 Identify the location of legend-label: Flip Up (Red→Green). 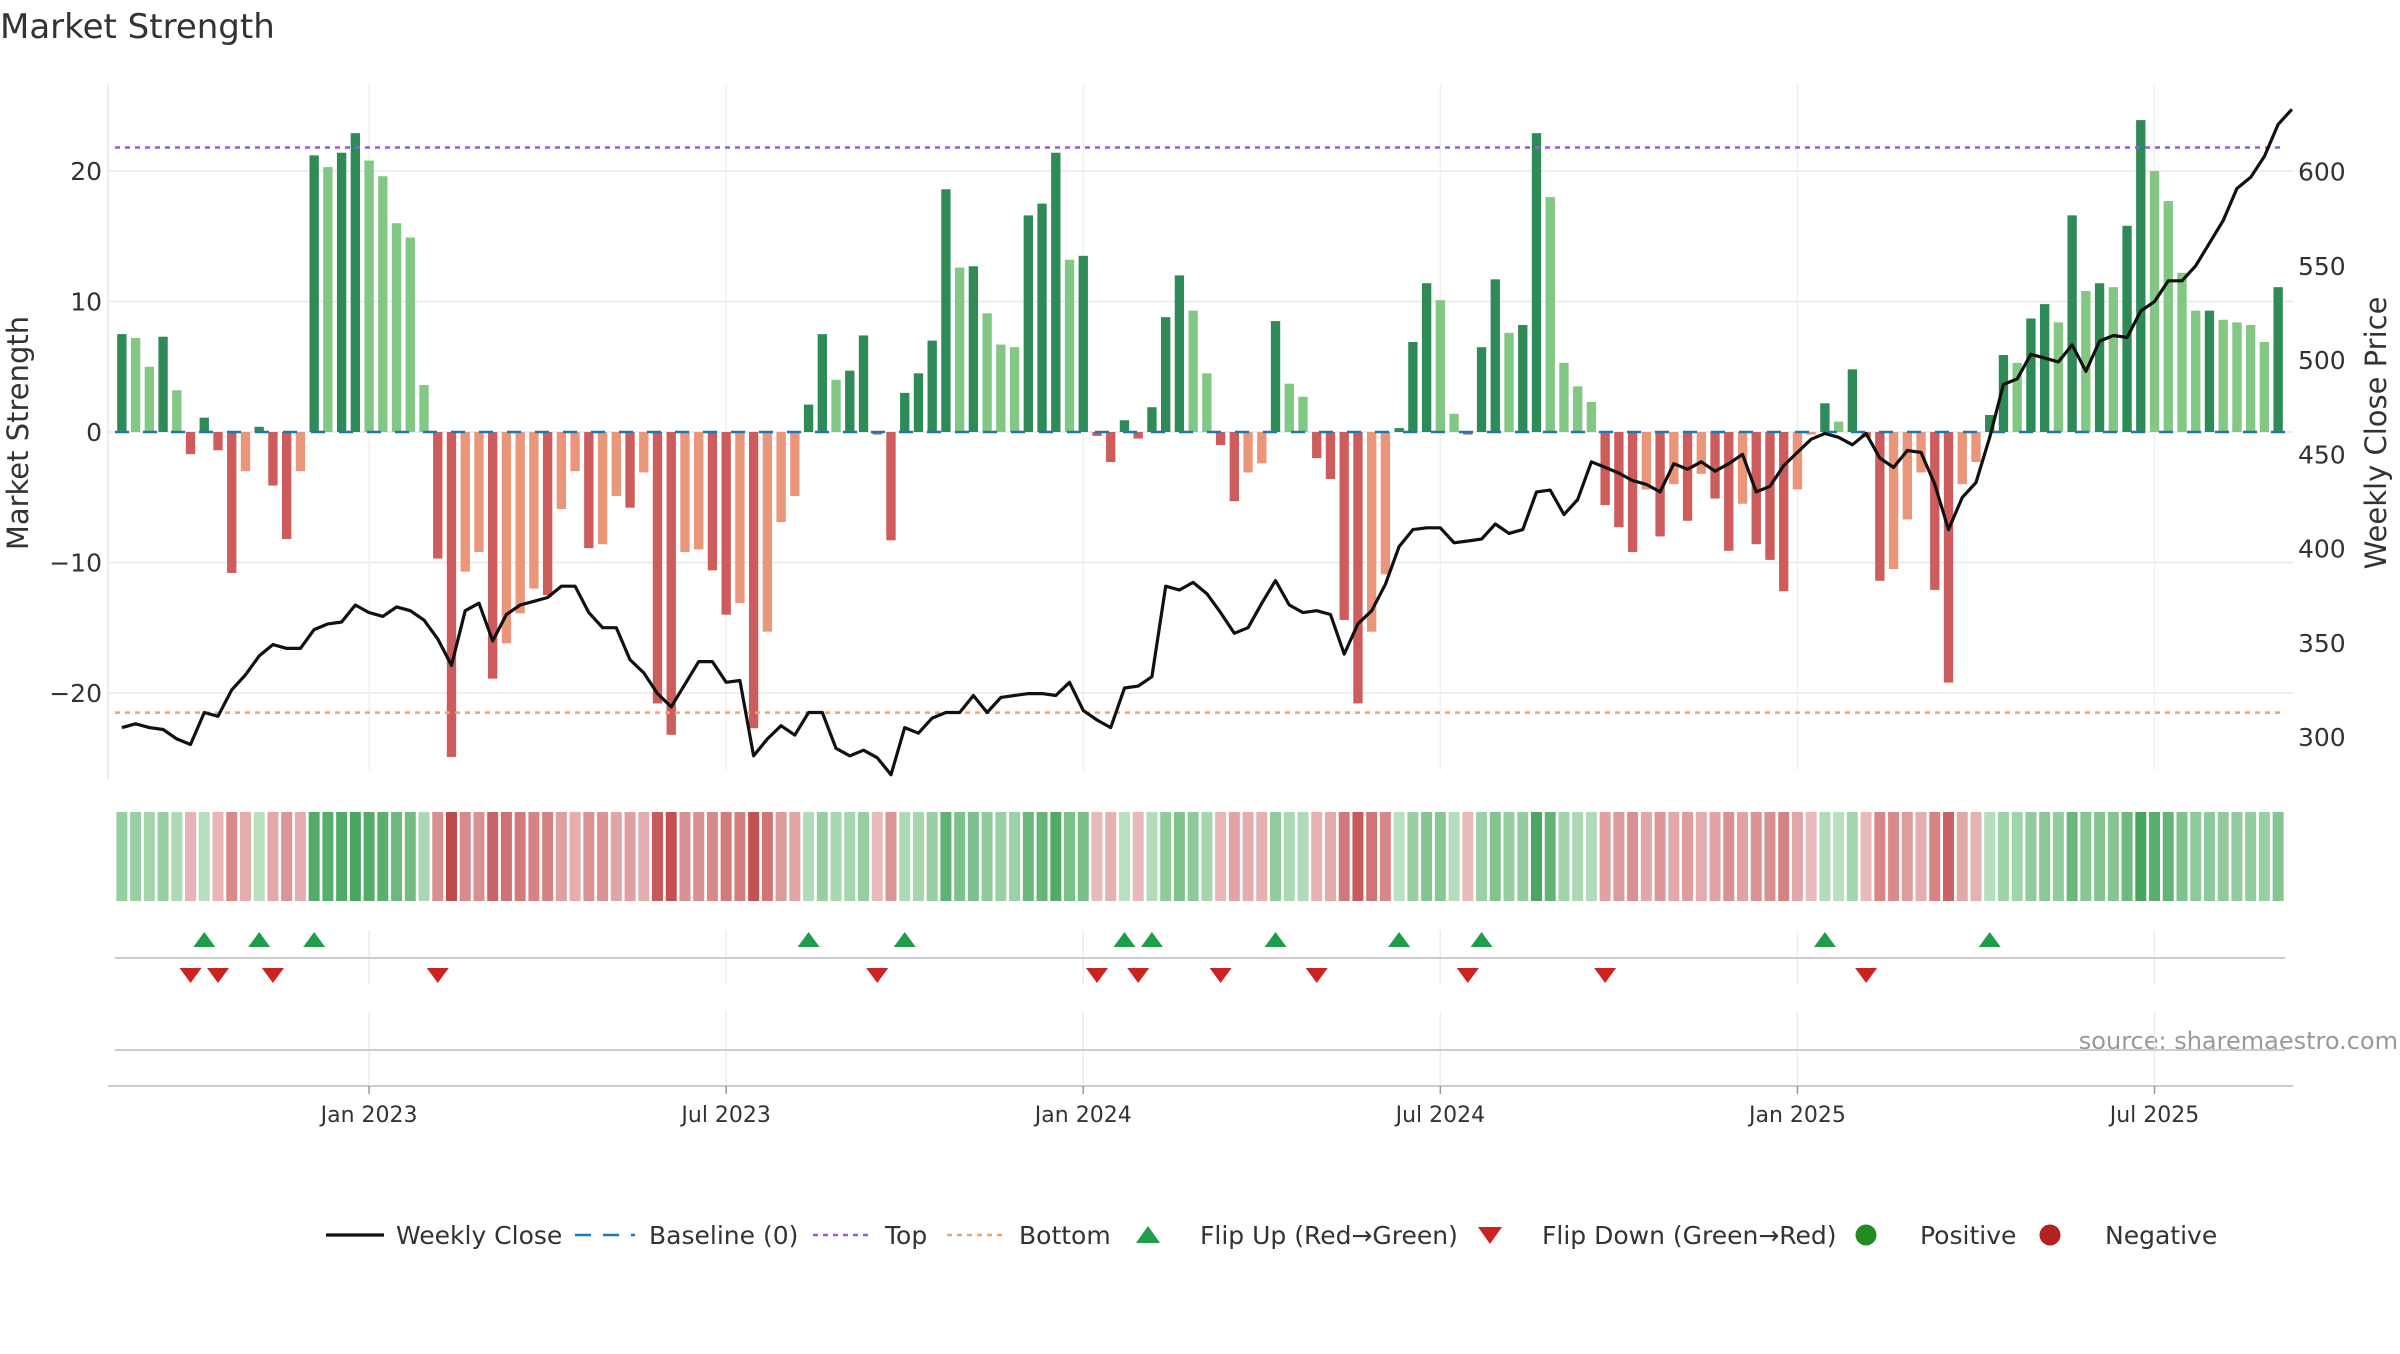
(1329, 1235).